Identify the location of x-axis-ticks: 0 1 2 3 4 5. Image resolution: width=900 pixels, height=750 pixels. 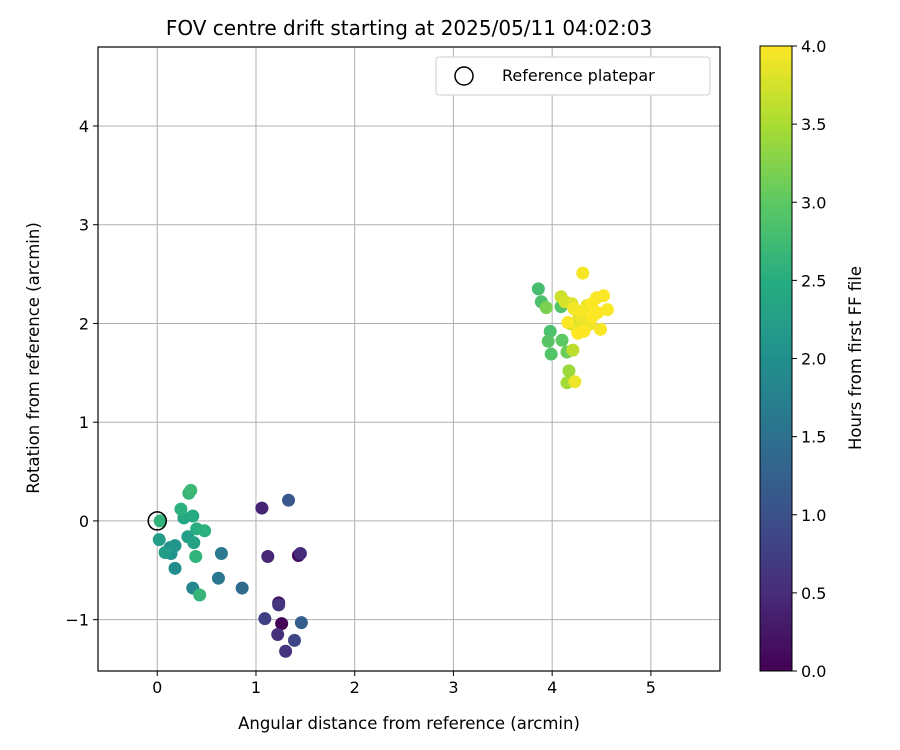
(404, 684).